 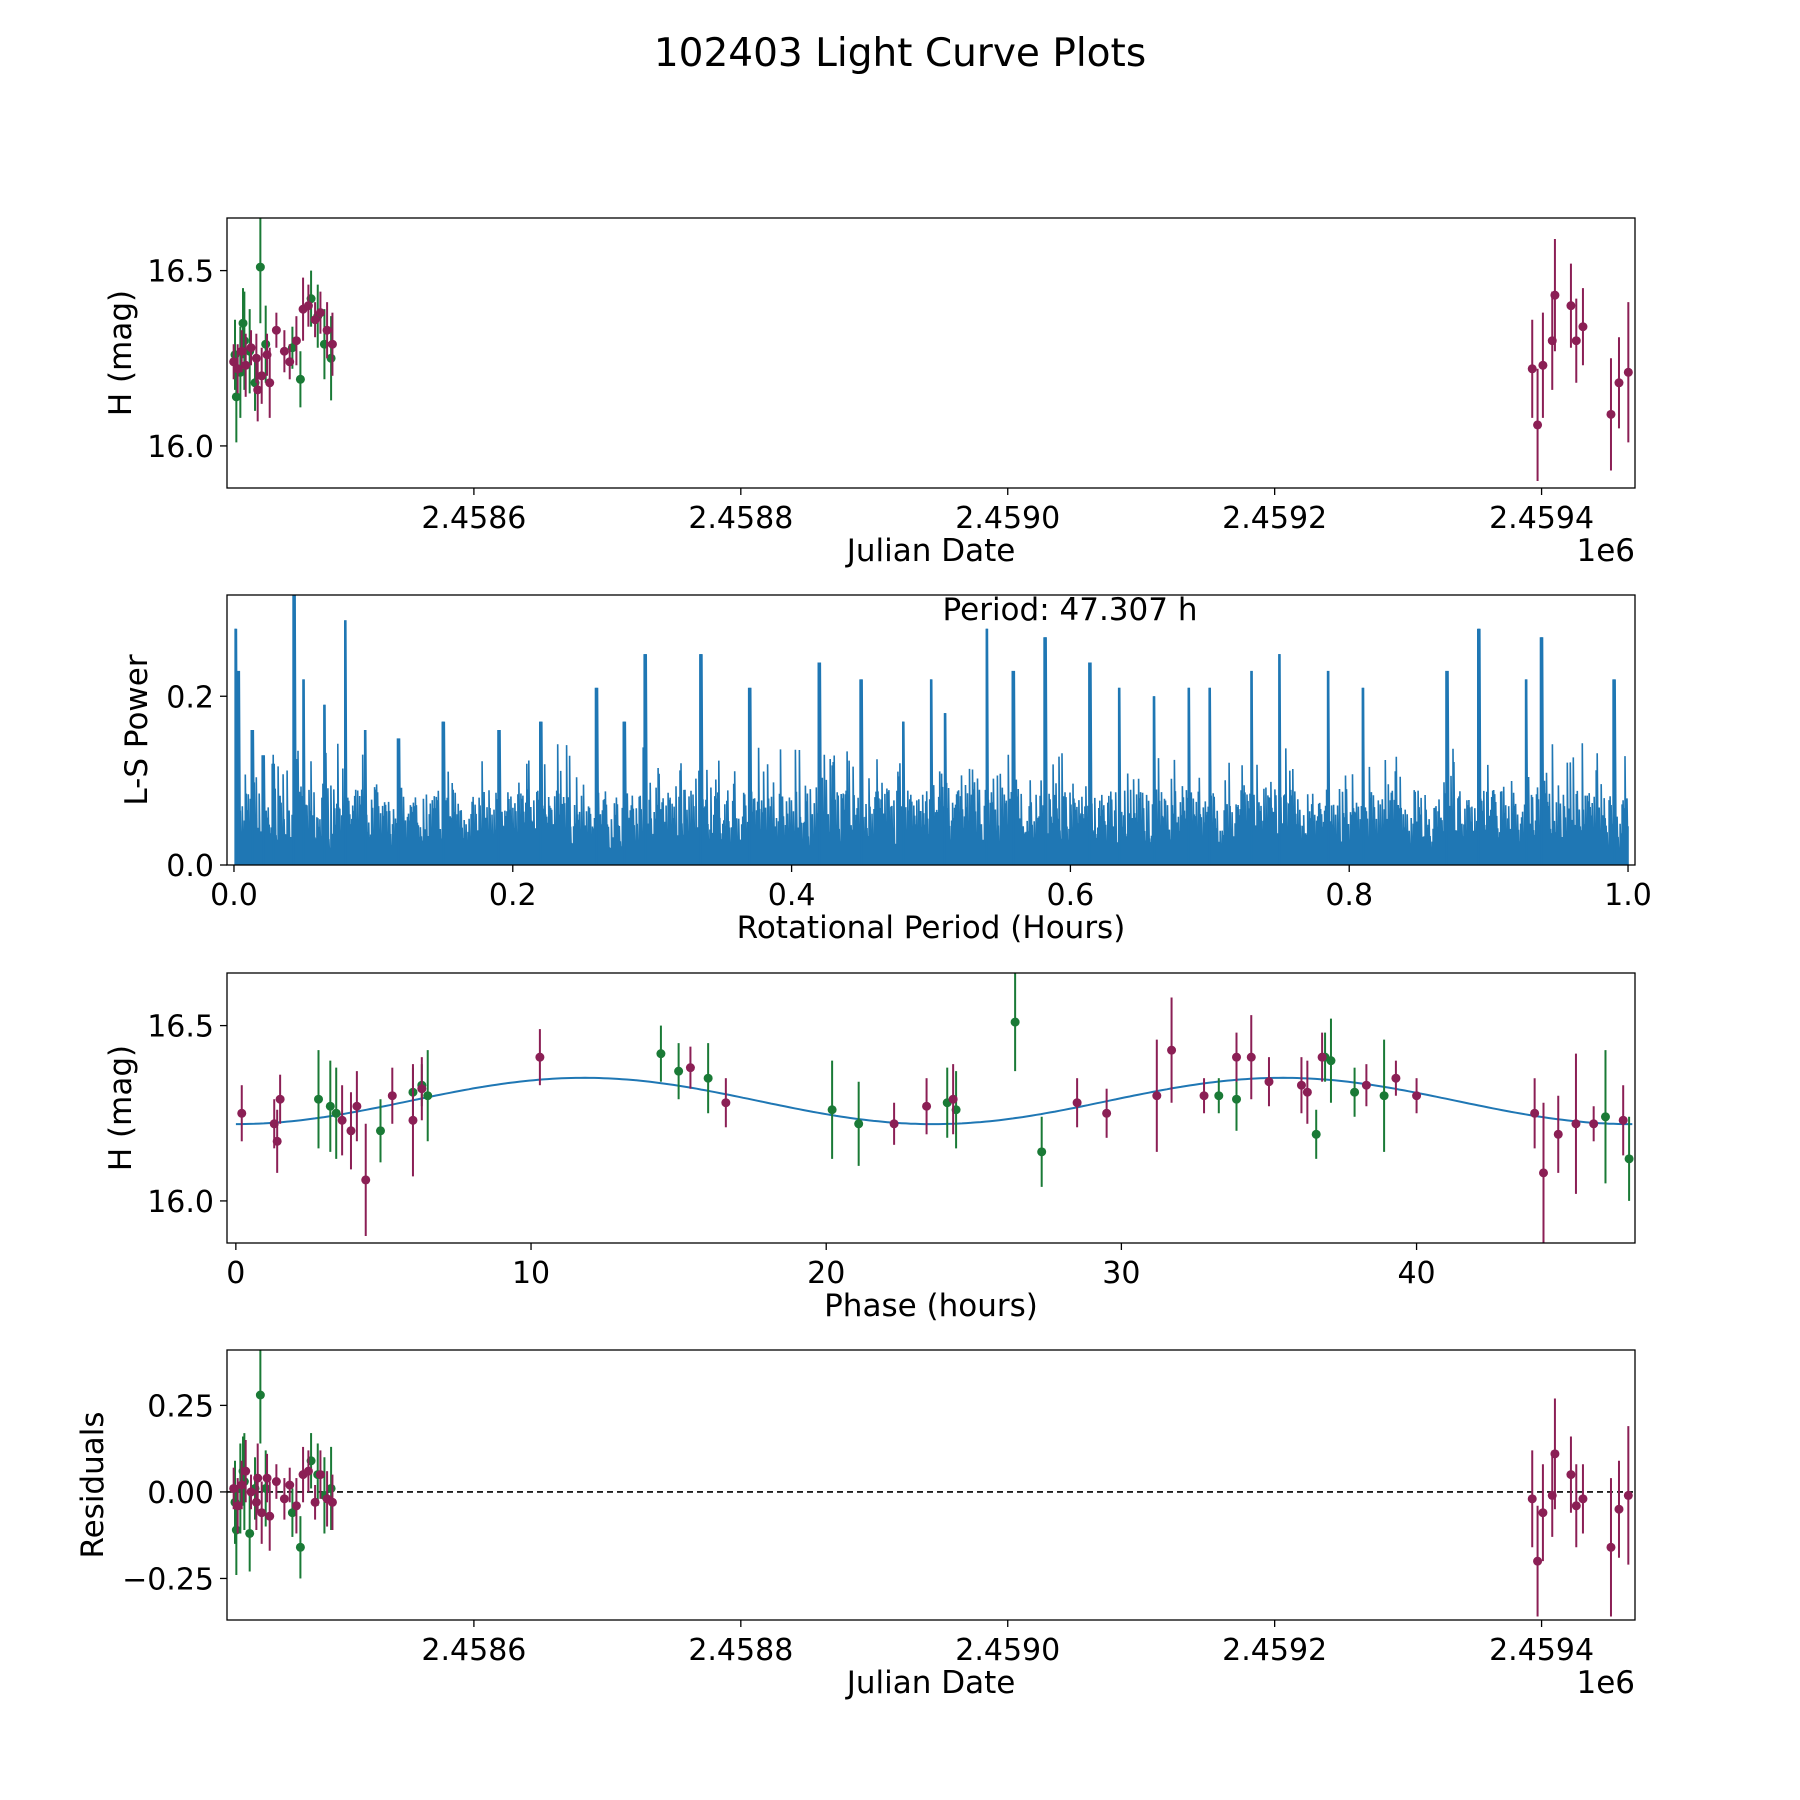 I want to click on residuals-xticks: 2.4586 2.4588 2.4590 2.4592 2.4594, so click(x=1007, y=1644).